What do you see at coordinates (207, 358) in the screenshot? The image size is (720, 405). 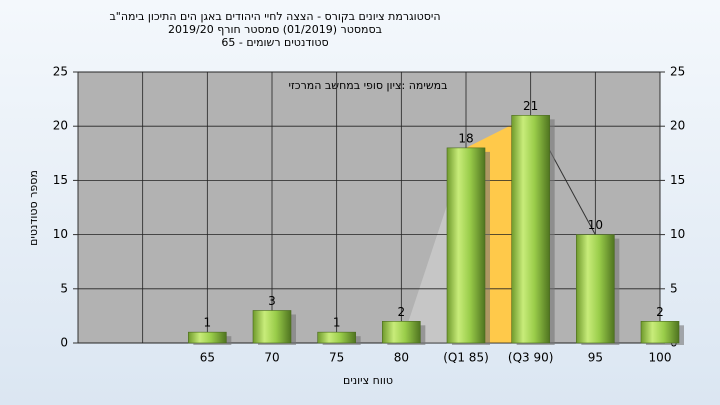 I see `x-tick-label: 65` at bounding box center [207, 358].